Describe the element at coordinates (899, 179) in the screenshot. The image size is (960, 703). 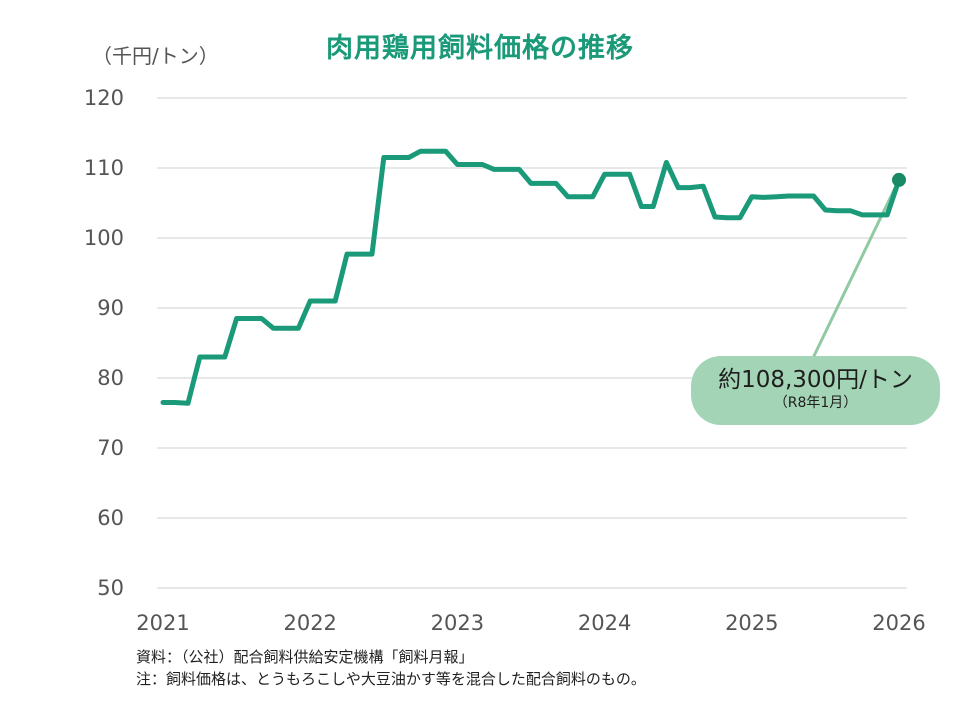
I see `latest-price-point` at that location.